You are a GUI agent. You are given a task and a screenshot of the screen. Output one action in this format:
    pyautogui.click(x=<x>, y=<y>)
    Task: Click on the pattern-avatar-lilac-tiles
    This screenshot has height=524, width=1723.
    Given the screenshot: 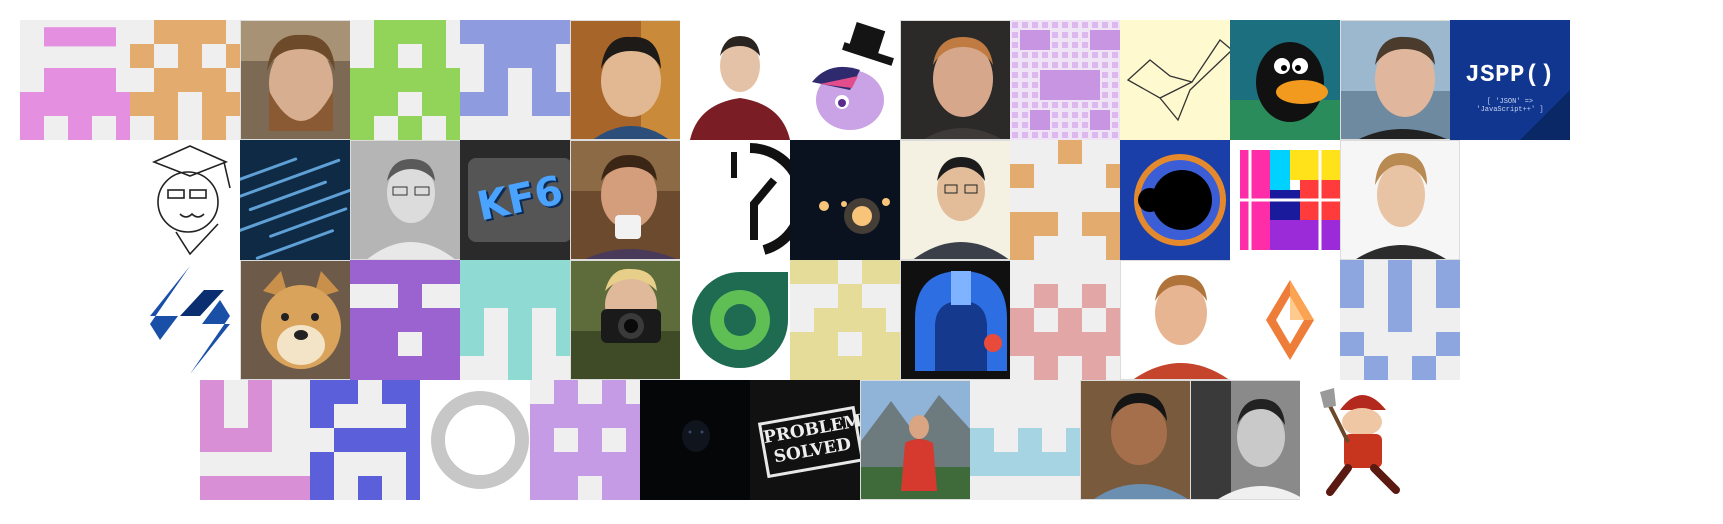 What is the action you would take?
    pyautogui.click(x=1070, y=80)
    